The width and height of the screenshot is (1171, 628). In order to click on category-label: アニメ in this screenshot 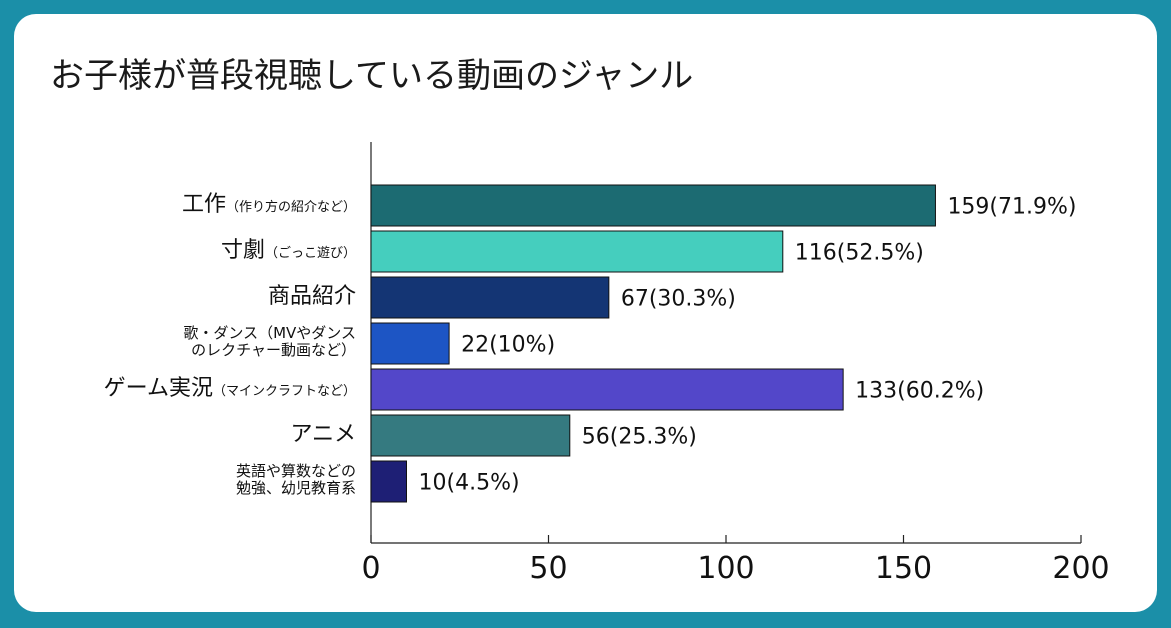, I will do `click(323, 434)`.